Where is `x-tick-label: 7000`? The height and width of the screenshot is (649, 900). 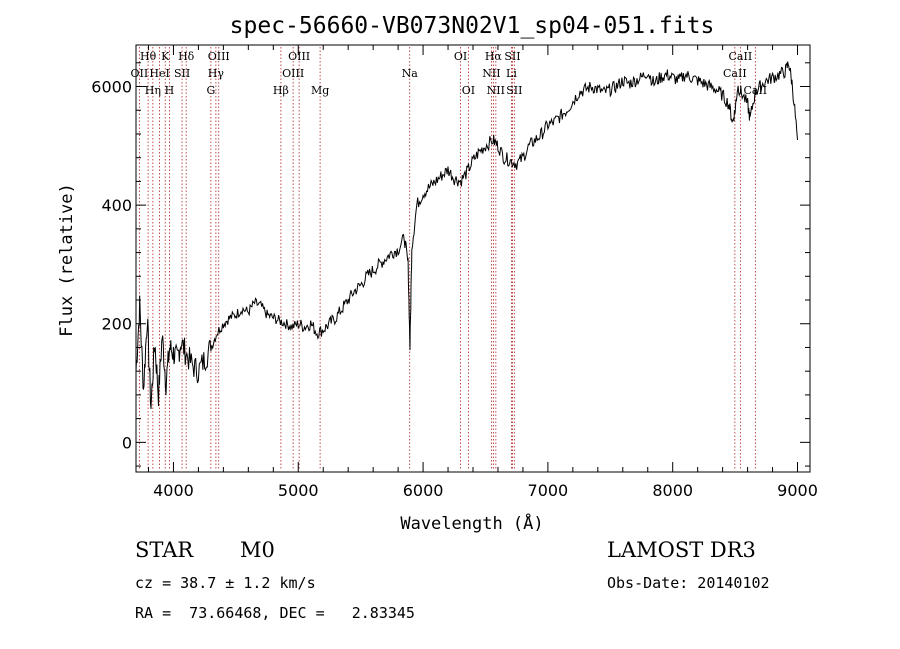 x-tick-label: 7000 is located at coordinates (548, 490).